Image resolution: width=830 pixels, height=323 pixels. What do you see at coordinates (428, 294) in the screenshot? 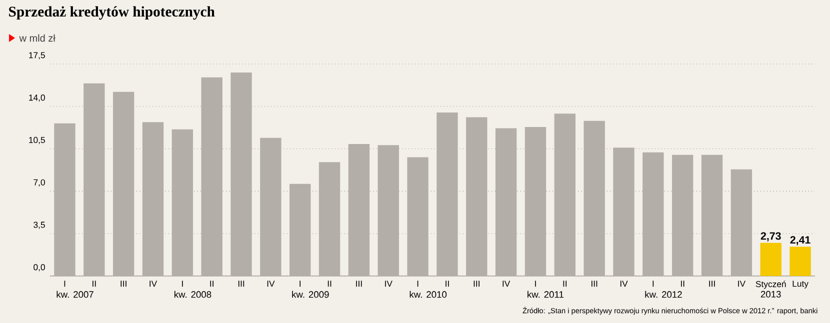
I see `text: kw. 2010` at bounding box center [428, 294].